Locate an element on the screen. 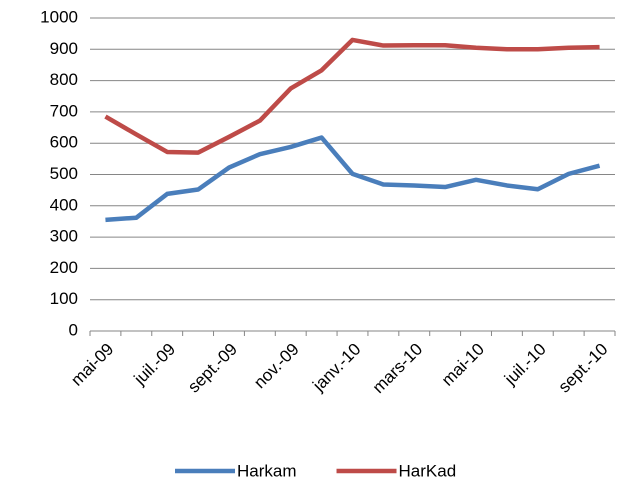 Image resolution: width=617 pixels, height=494 pixels. legend-label: HarKad is located at coordinates (428, 470).